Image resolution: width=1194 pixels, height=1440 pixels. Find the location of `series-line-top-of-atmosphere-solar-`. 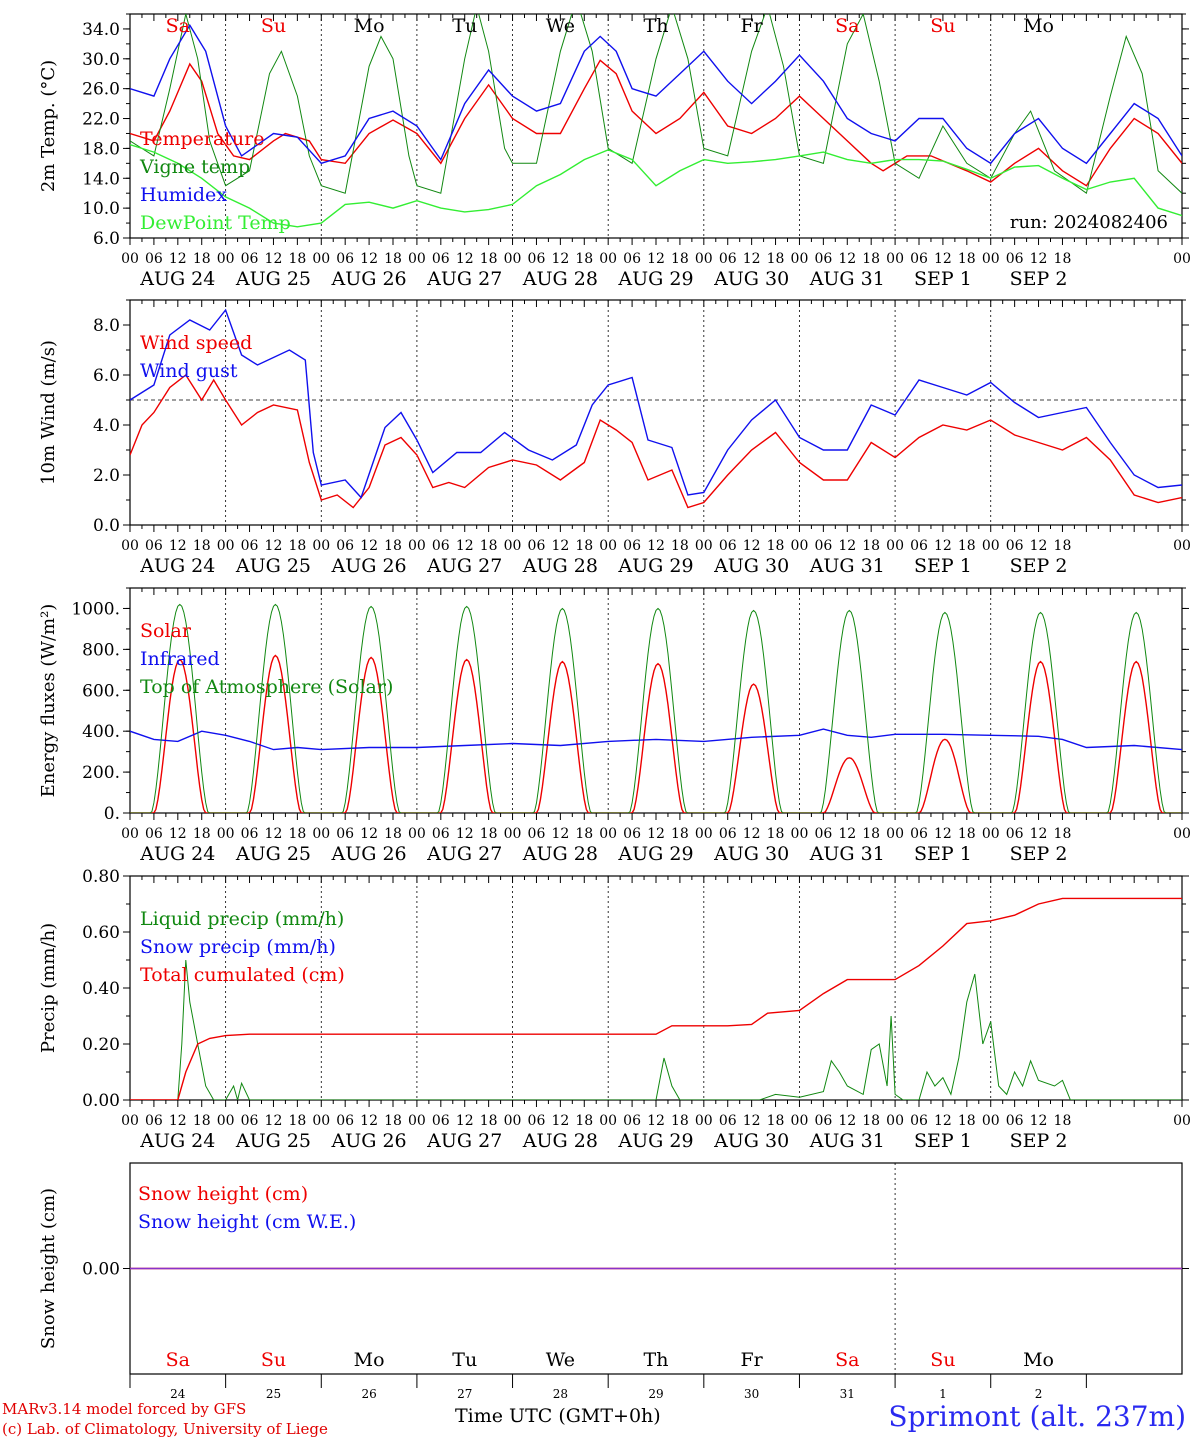

series-line-top-of-atmosphere-solar- is located at coordinates (656, 708).